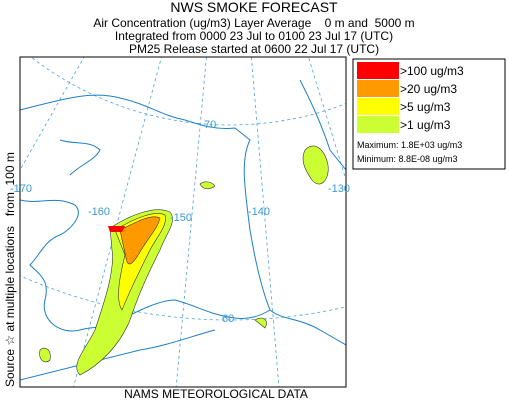 Image resolution: width=509 pixels, height=406 pixels. I want to click on lon-label: -140, so click(259, 212).